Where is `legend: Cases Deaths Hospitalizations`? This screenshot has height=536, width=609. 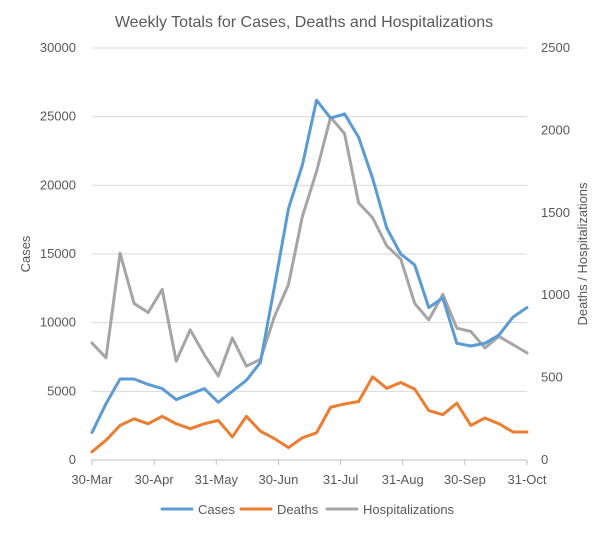 legend: Cases Deaths Hospitalizations is located at coordinates (307, 509).